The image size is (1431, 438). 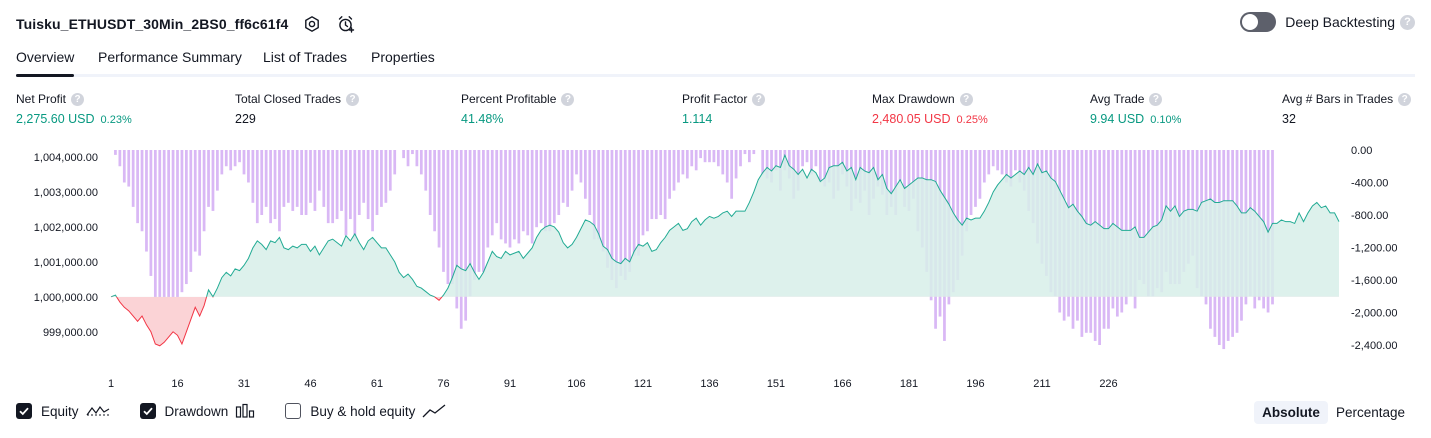 I want to click on x-axis: 1 16 31 46 61 76 91 106 121 136 151 166 181 196 211 226, so click(x=613, y=384).